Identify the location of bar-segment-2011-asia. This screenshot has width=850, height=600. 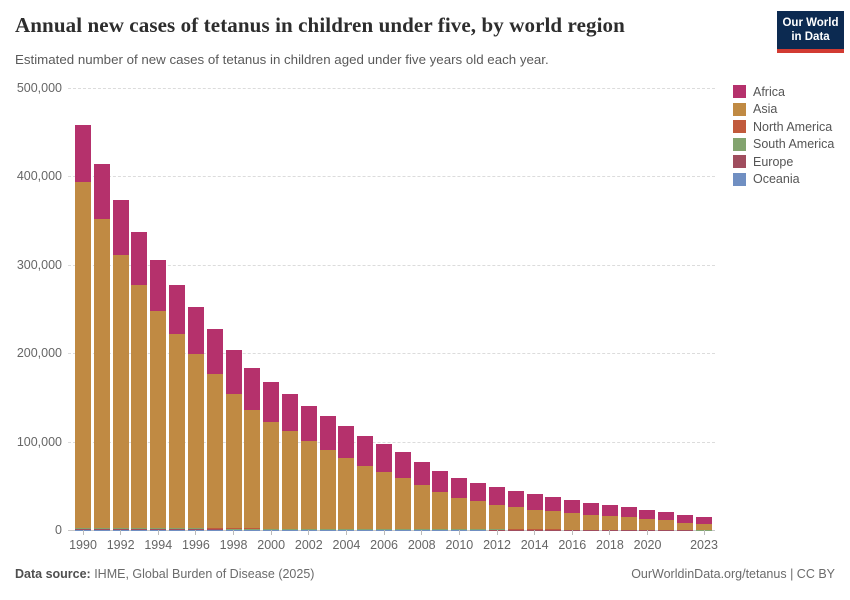
(478, 515).